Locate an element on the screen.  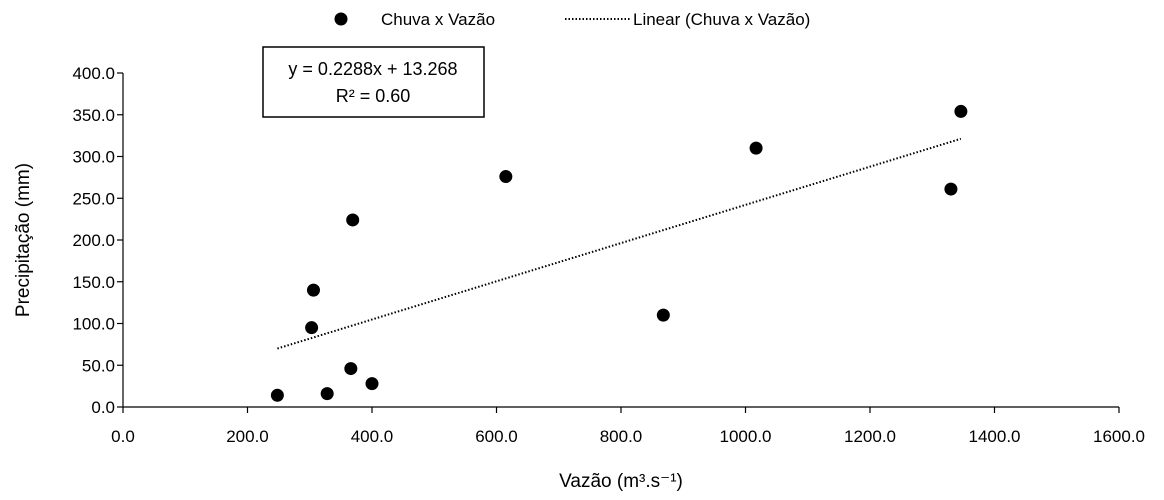
y-tick-label: 250.0 is located at coordinates (93, 198).